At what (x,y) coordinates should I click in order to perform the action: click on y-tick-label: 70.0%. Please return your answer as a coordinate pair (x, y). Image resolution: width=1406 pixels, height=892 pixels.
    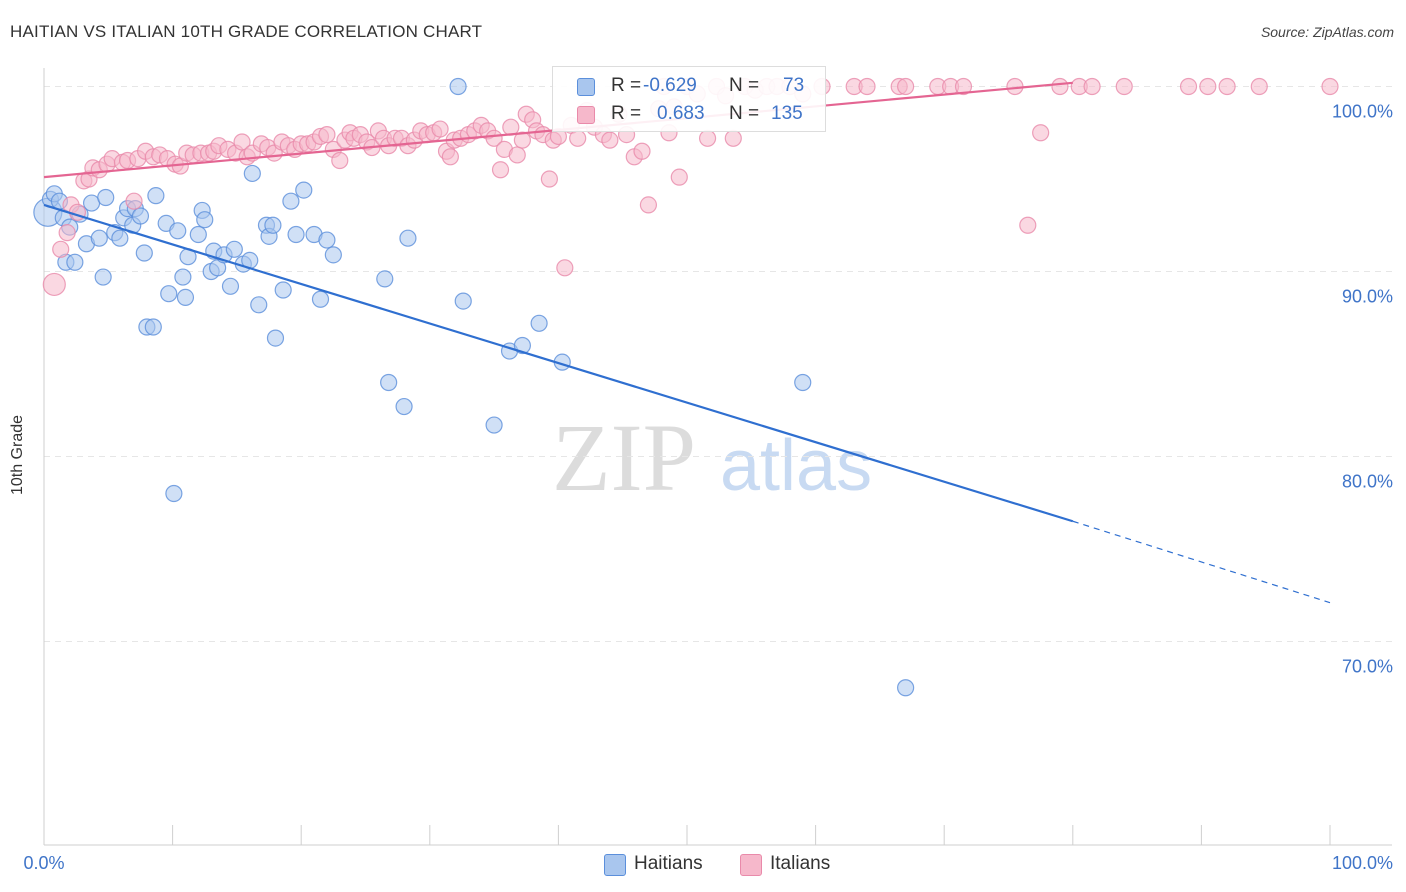
    Looking at the image, I should click on (1367, 667).